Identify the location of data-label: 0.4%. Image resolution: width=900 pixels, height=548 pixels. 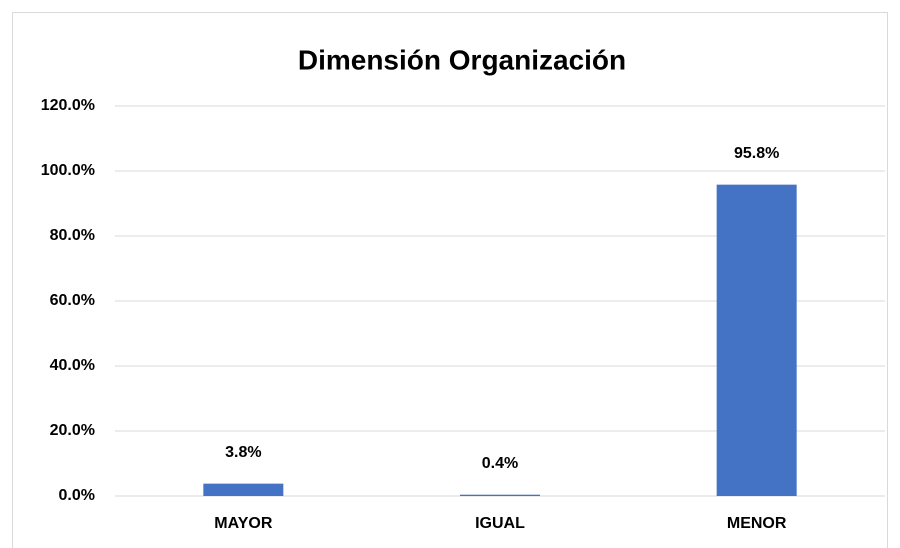
(500, 463).